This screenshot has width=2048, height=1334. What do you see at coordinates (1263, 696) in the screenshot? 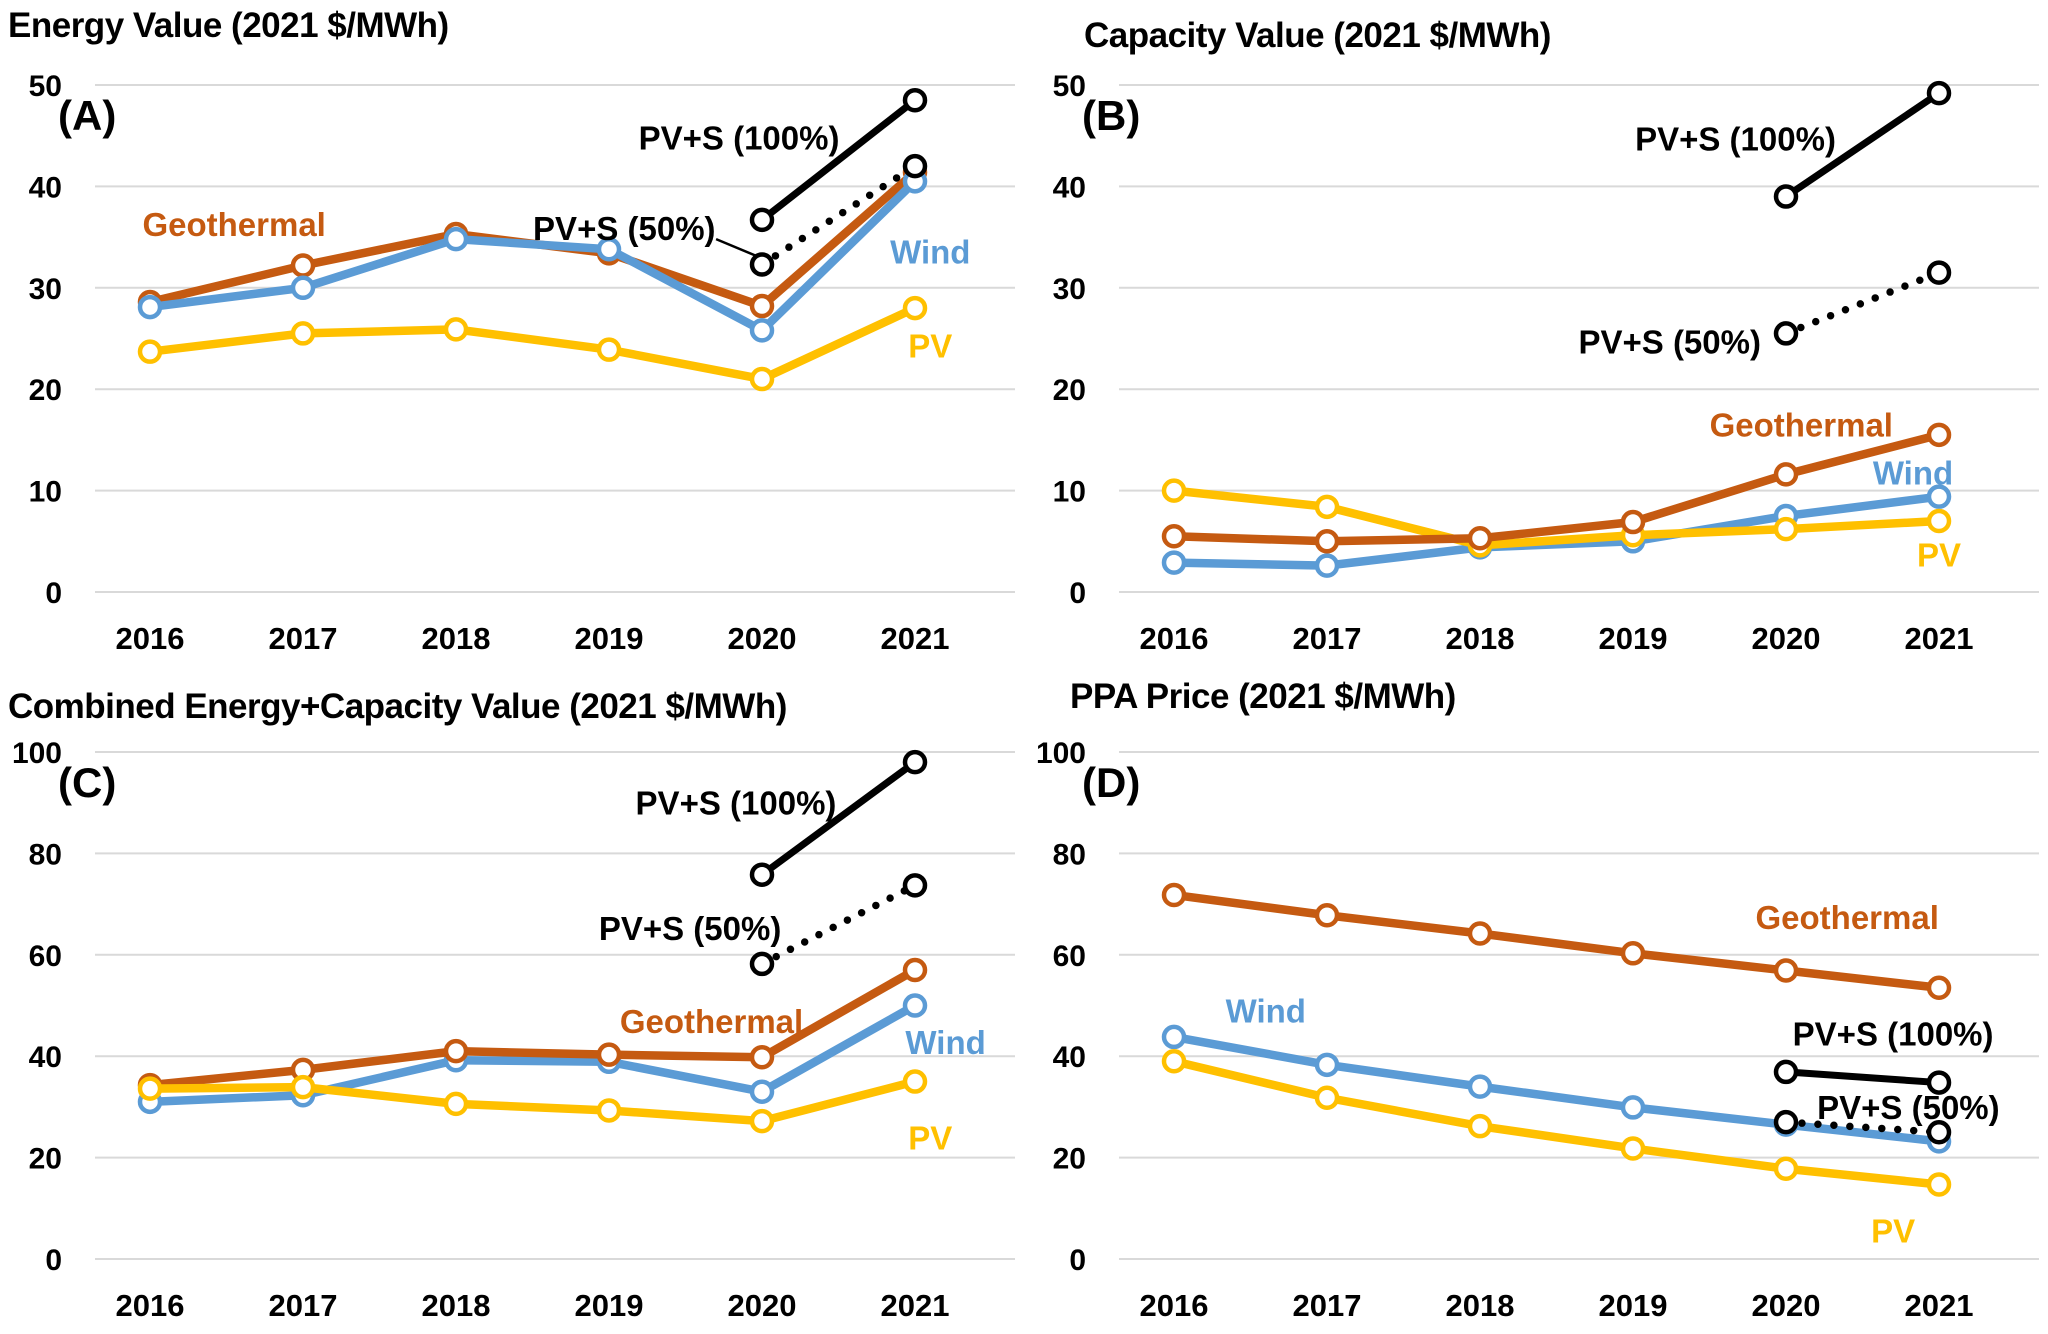
I see `panel-d-title: PPA Price (2021 $/MWh)` at bounding box center [1263, 696].